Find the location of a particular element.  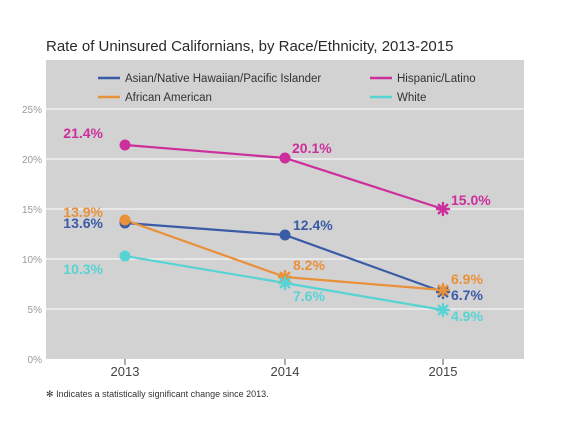

y-tick-label: 0% is located at coordinates (35, 360).